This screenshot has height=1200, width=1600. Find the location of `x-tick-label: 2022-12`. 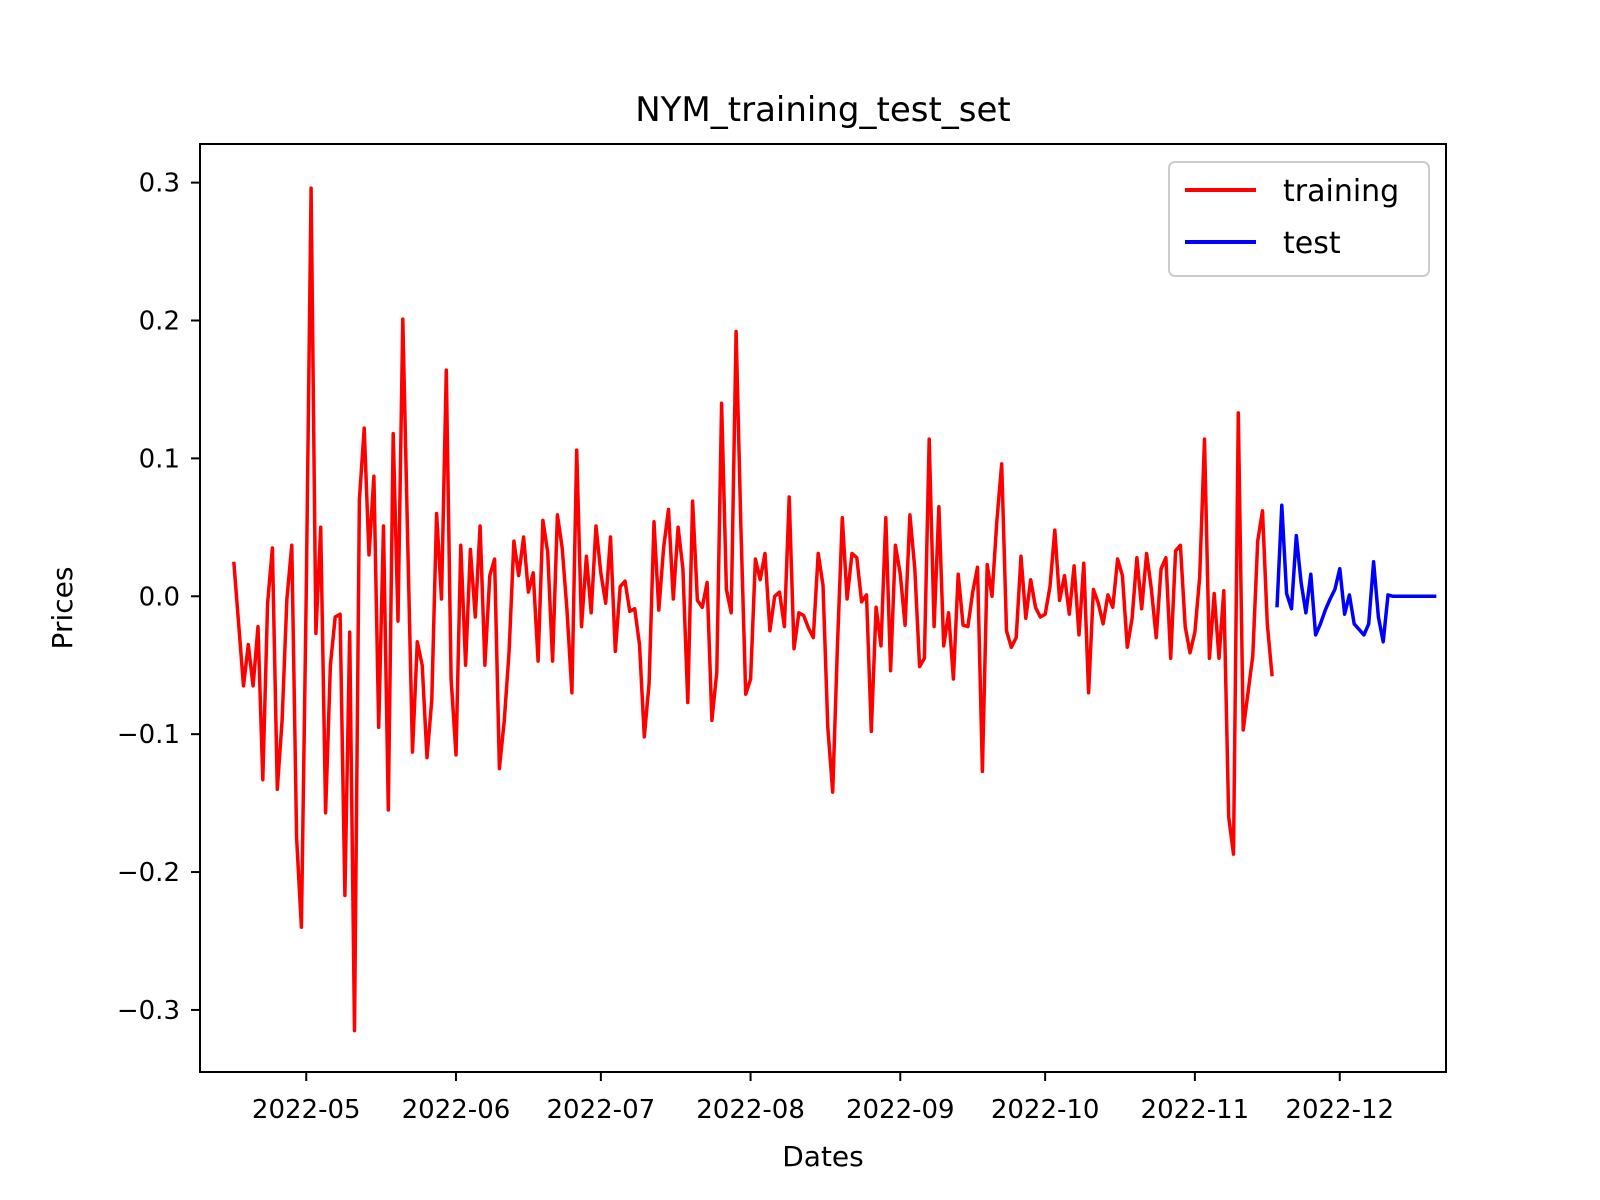

x-tick-label: 2022-12 is located at coordinates (1339, 1110).